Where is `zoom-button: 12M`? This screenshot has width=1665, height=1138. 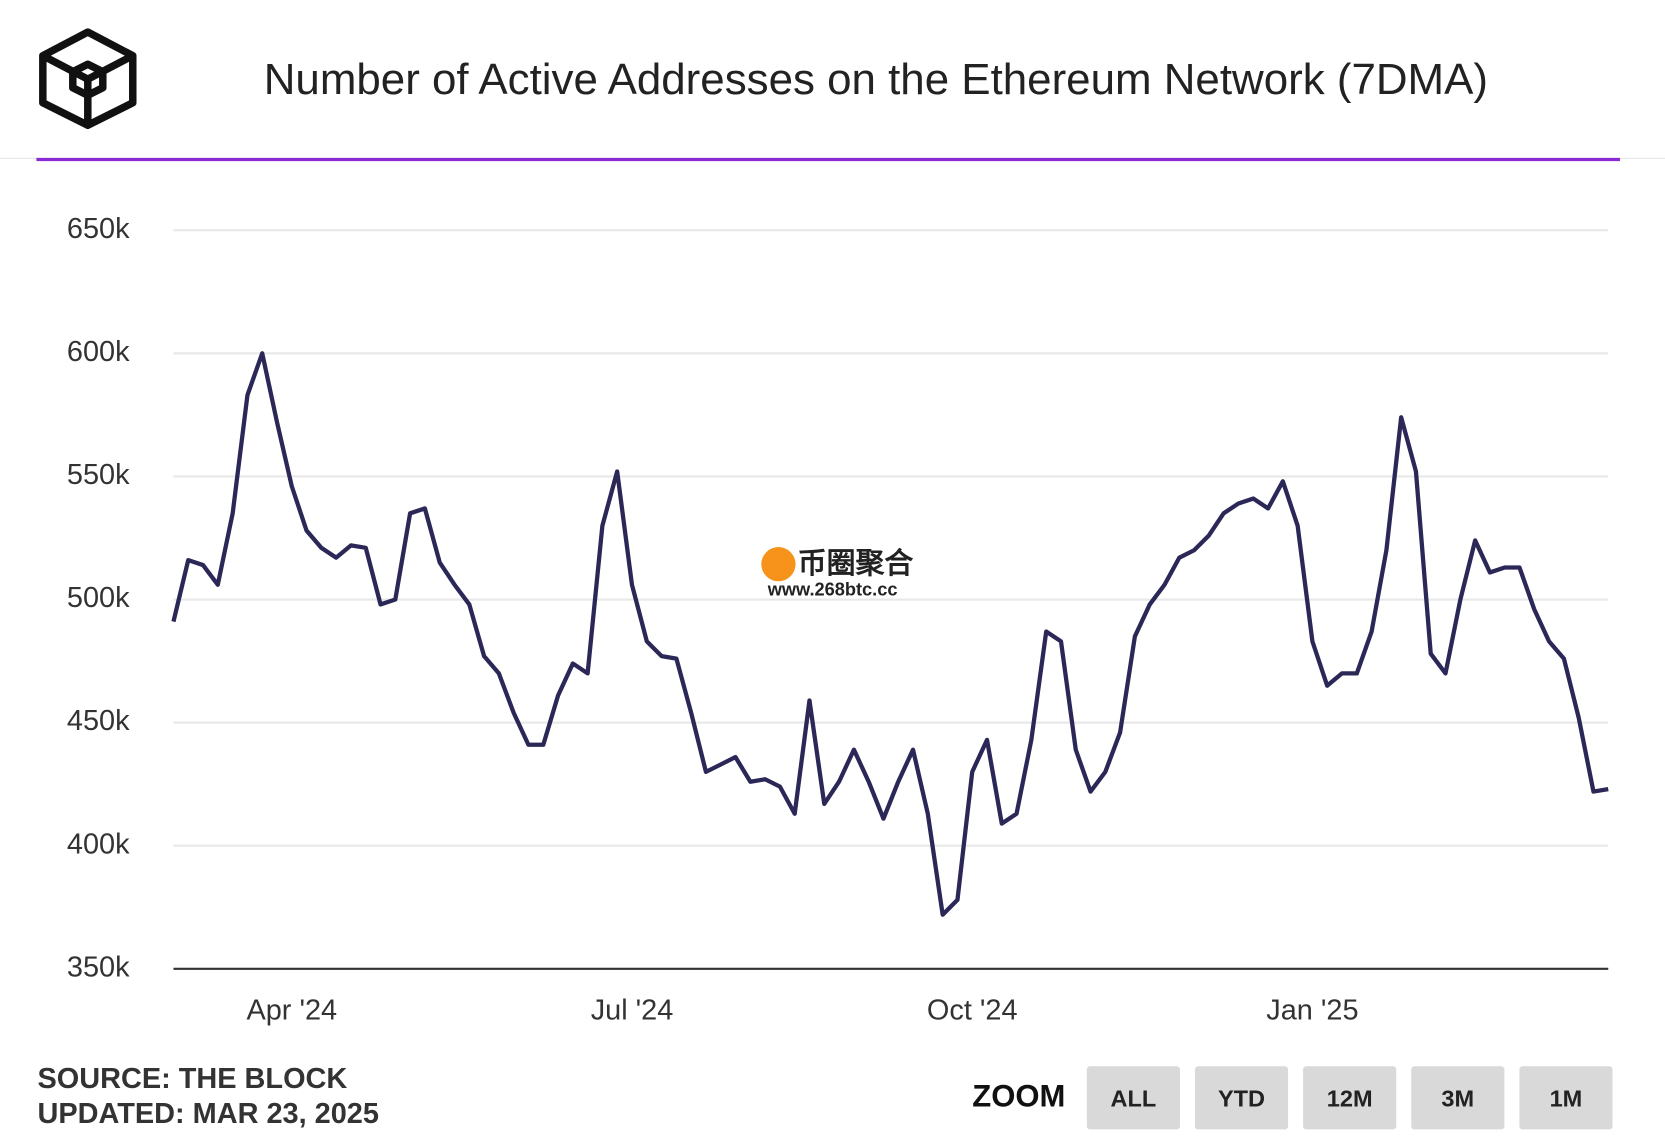 zoom-button: 12M is located at coordinates (1350, 1098).